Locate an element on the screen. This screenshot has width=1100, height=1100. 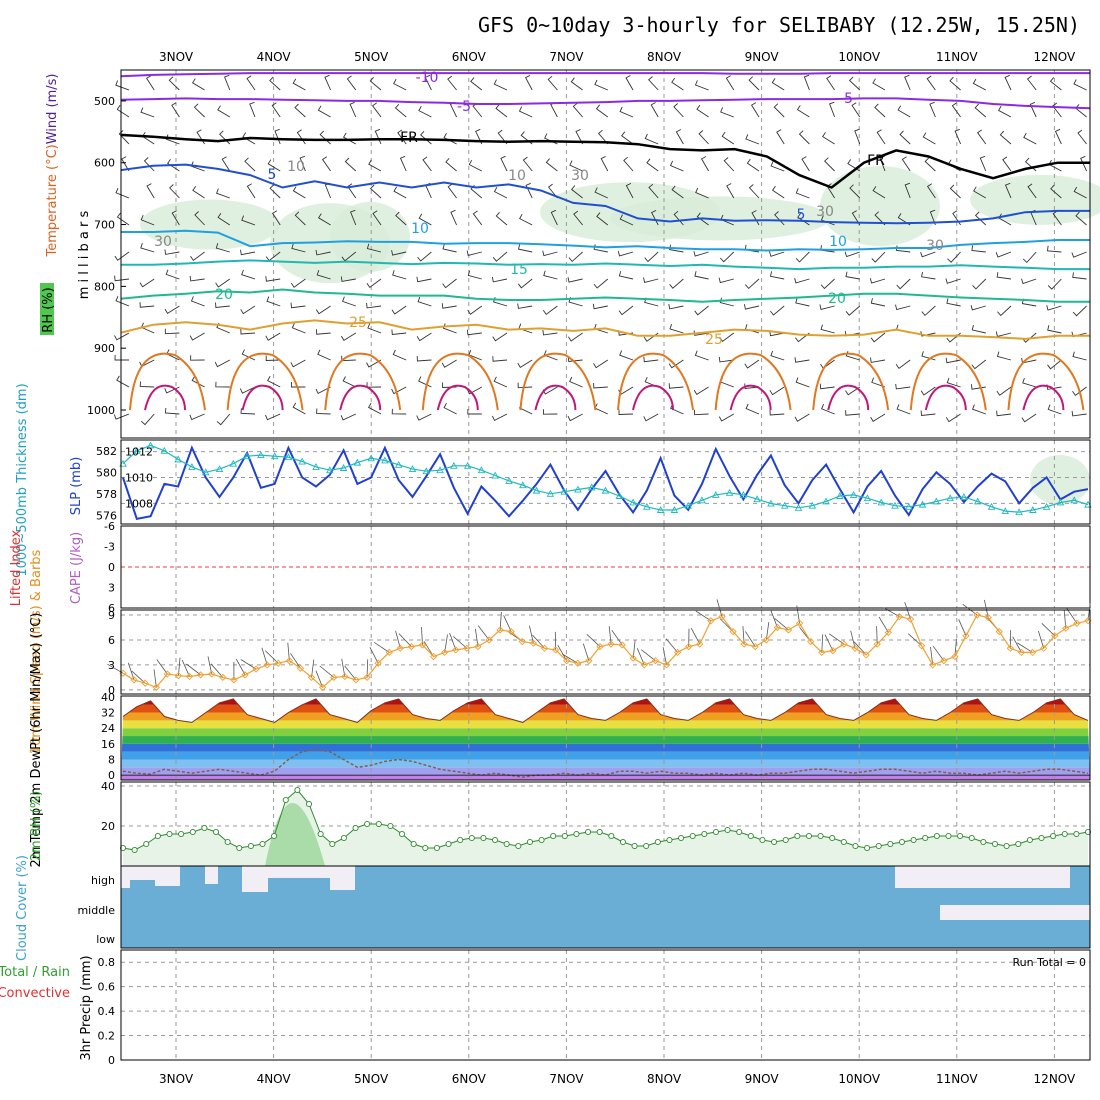
day-label-bottom: 7NOV is located at coordinates (566, 1079).